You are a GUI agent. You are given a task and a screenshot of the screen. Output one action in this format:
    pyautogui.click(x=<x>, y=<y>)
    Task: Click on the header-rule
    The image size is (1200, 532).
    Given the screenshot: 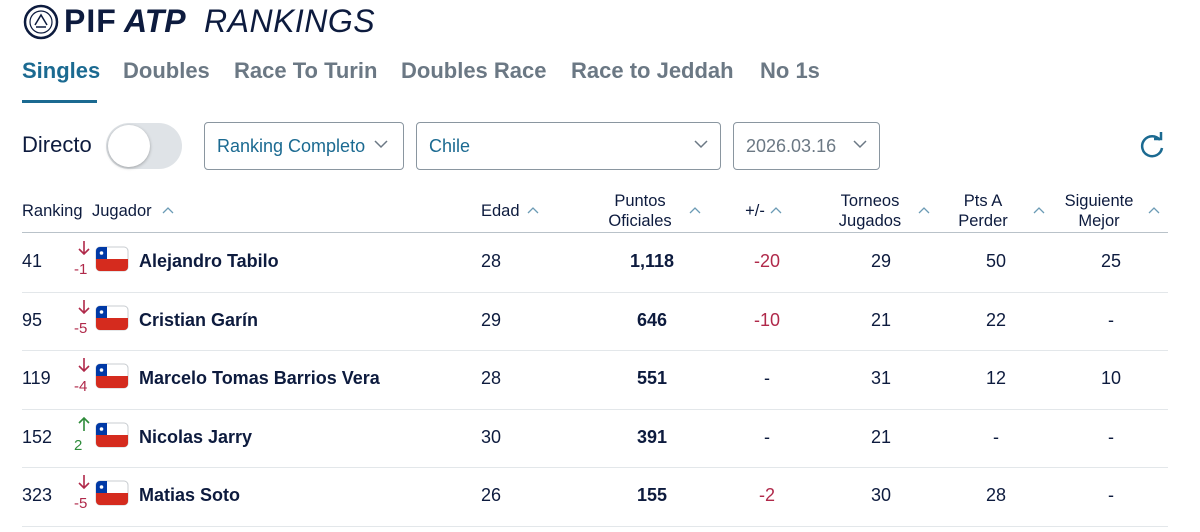 What is the action you would take?
    pyautogui.click(x=595, y=232)
    